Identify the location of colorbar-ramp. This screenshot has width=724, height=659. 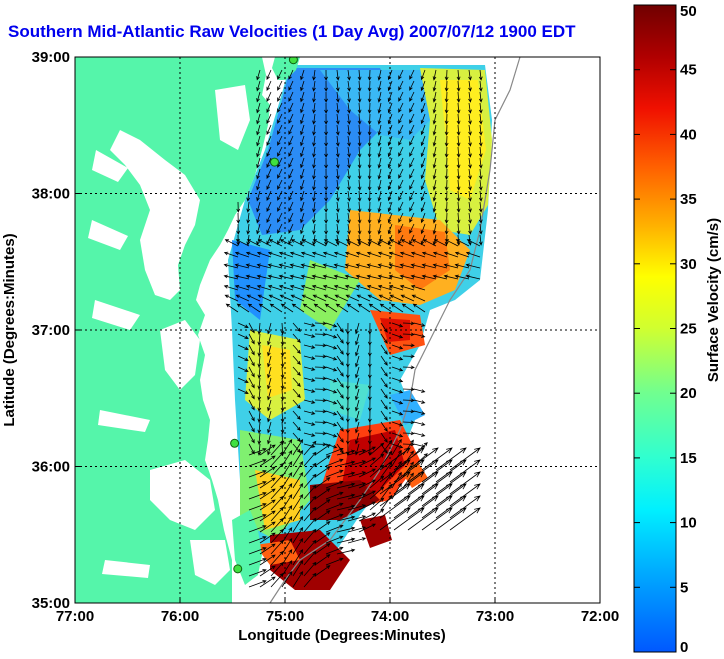
(655, 328).